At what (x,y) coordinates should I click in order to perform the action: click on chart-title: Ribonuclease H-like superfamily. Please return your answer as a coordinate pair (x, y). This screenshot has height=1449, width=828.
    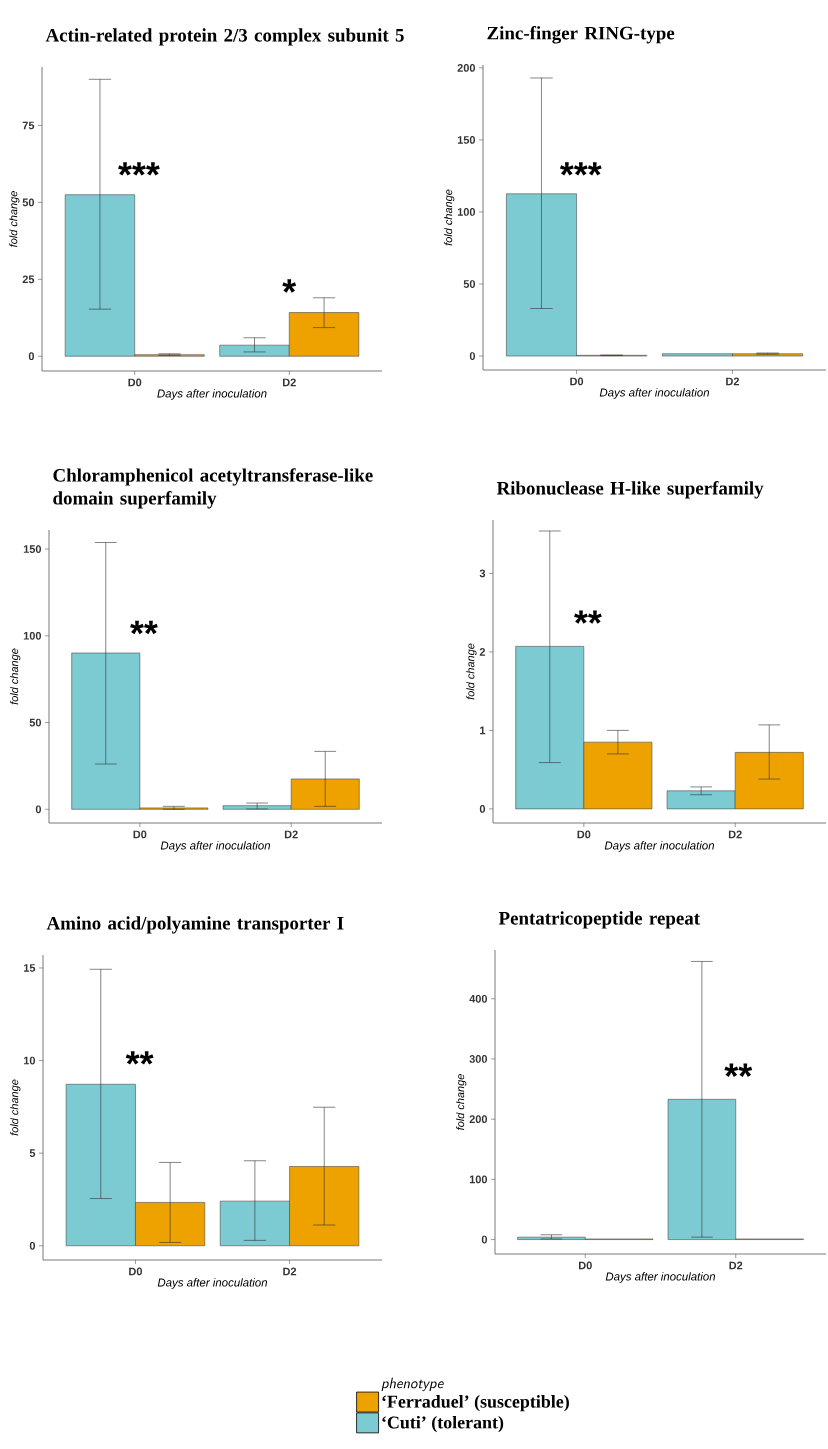
    Looking at the image, I should click on (630, 490).